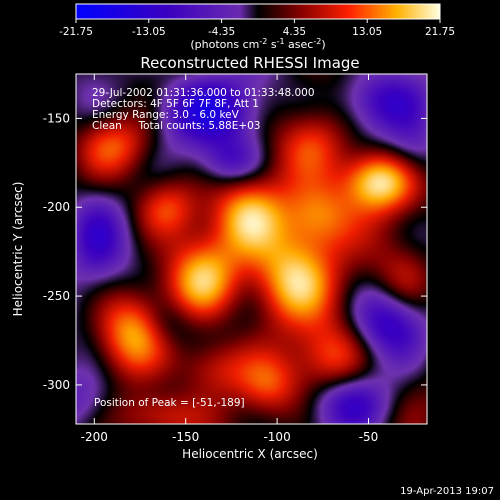 Image resolution: width=500 pixels, height=500 pixels. I want to click on units-end: ), so click(323, 44).